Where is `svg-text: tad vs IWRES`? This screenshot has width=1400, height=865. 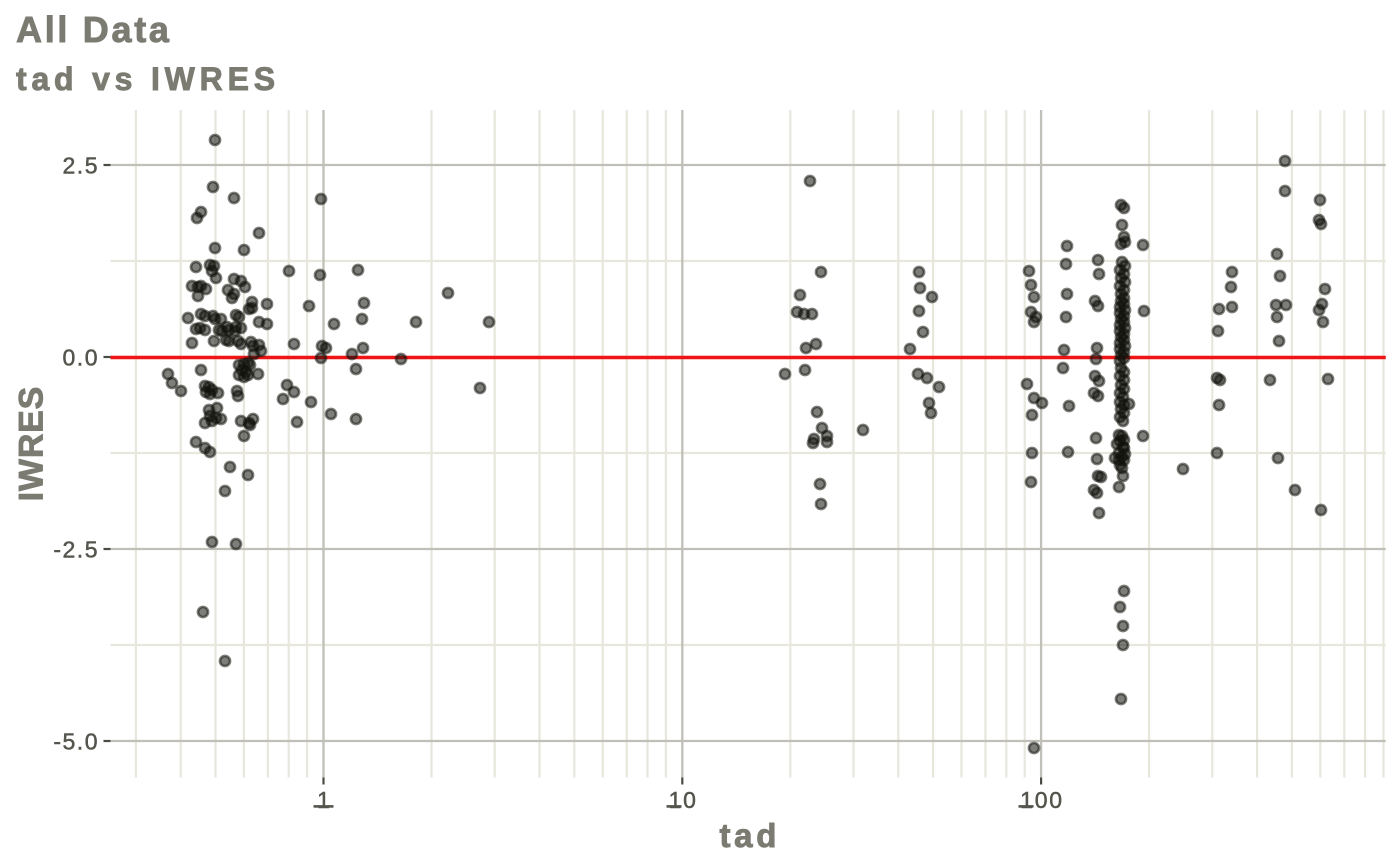
svg-text: tad vs IWRES is located at coordinates (148, 79).